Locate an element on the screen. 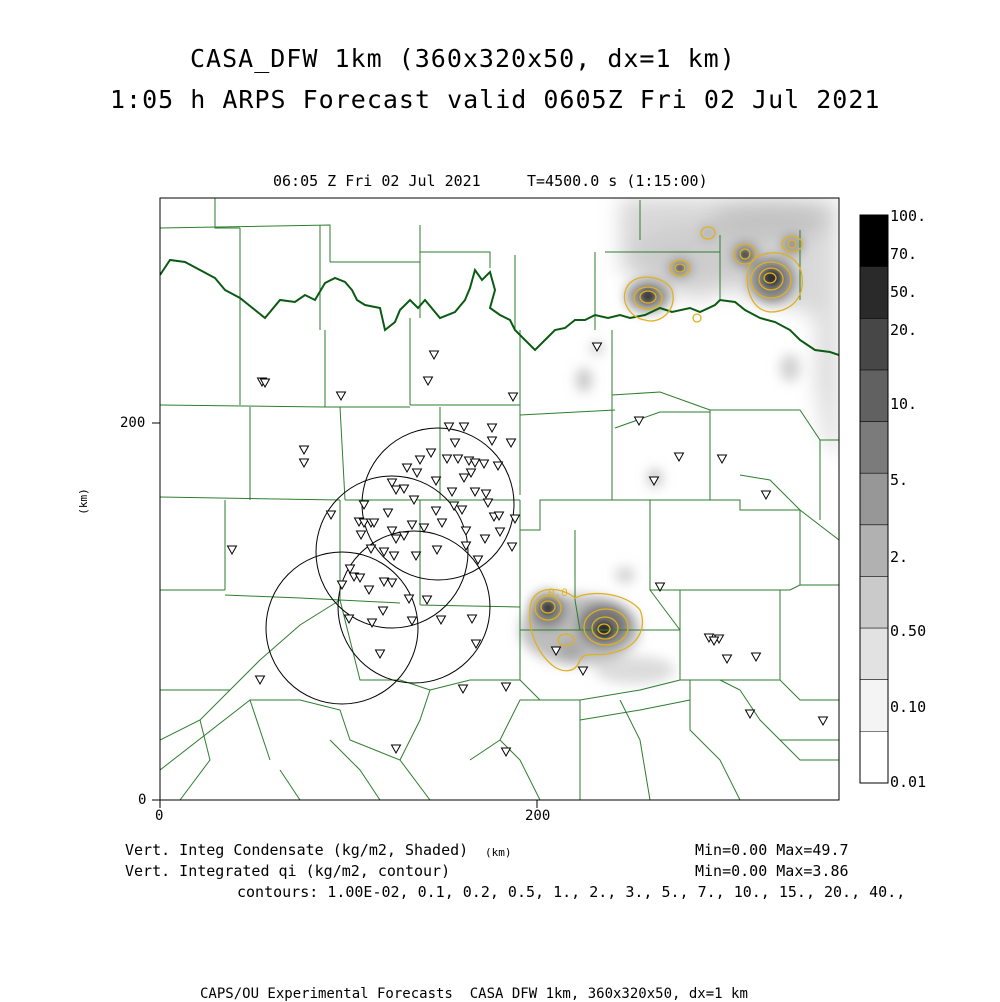 The width and height of the screenshot is (1000, 1002). y-tick-200: 200 is located at coordinates (133, 423).